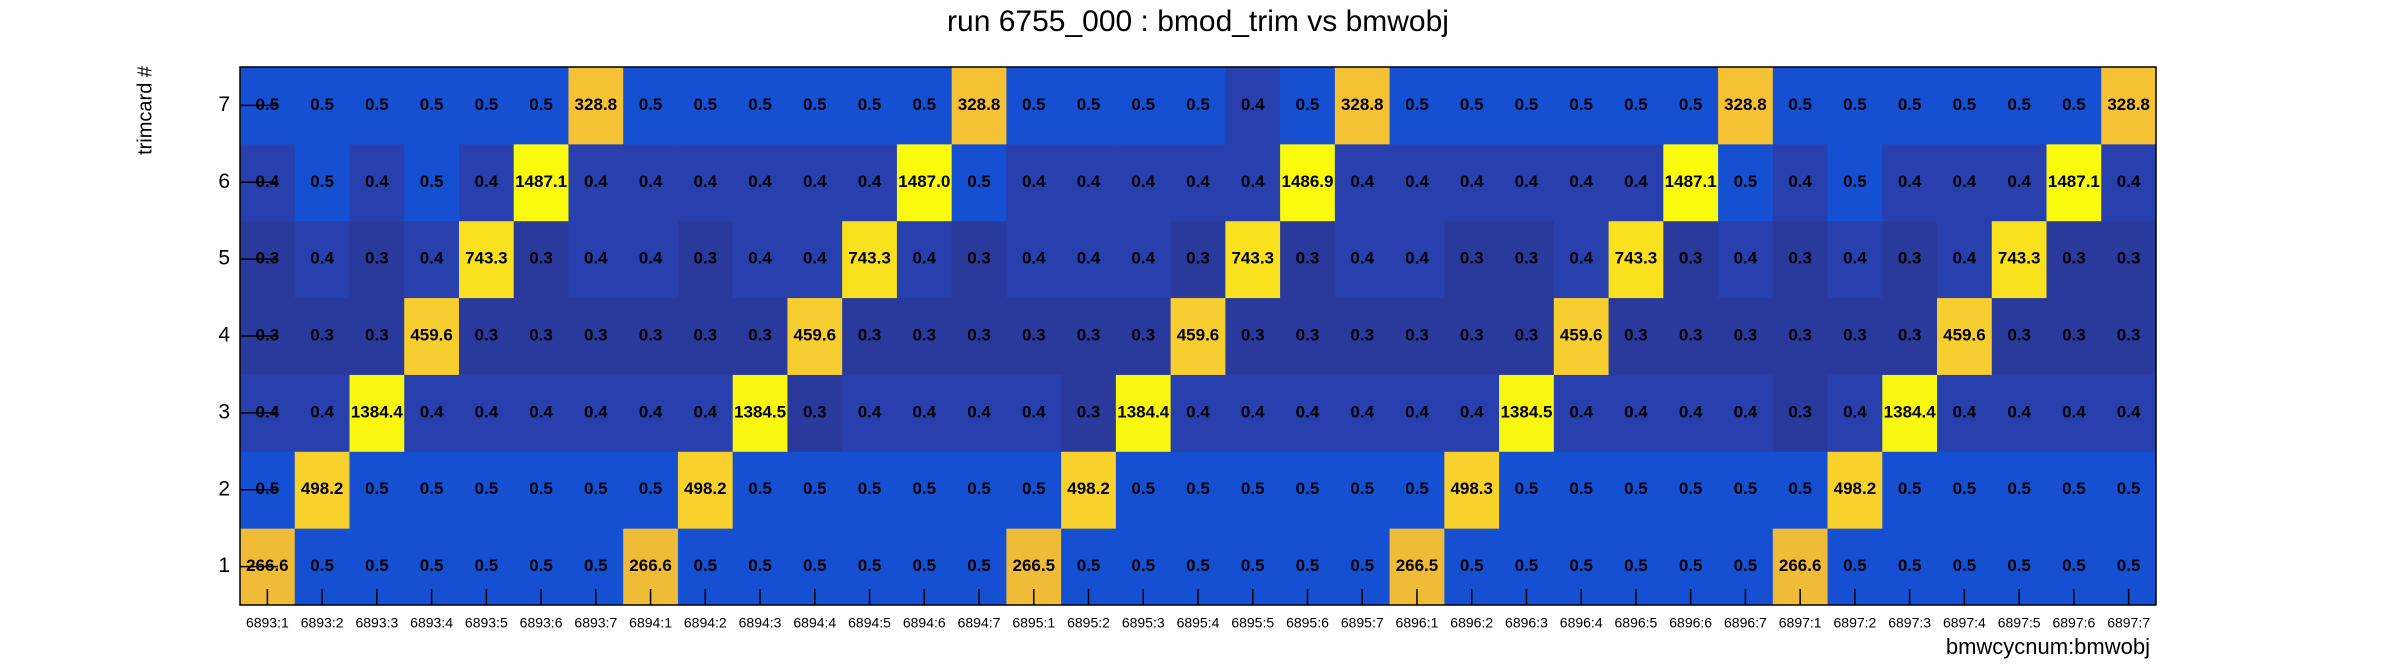 The image size is (2396, 672). What do you see at coordinates (1690, 623) in the screenshot?
I see `x-tick-label: 6896:6` at bounding box center [1690, 623].